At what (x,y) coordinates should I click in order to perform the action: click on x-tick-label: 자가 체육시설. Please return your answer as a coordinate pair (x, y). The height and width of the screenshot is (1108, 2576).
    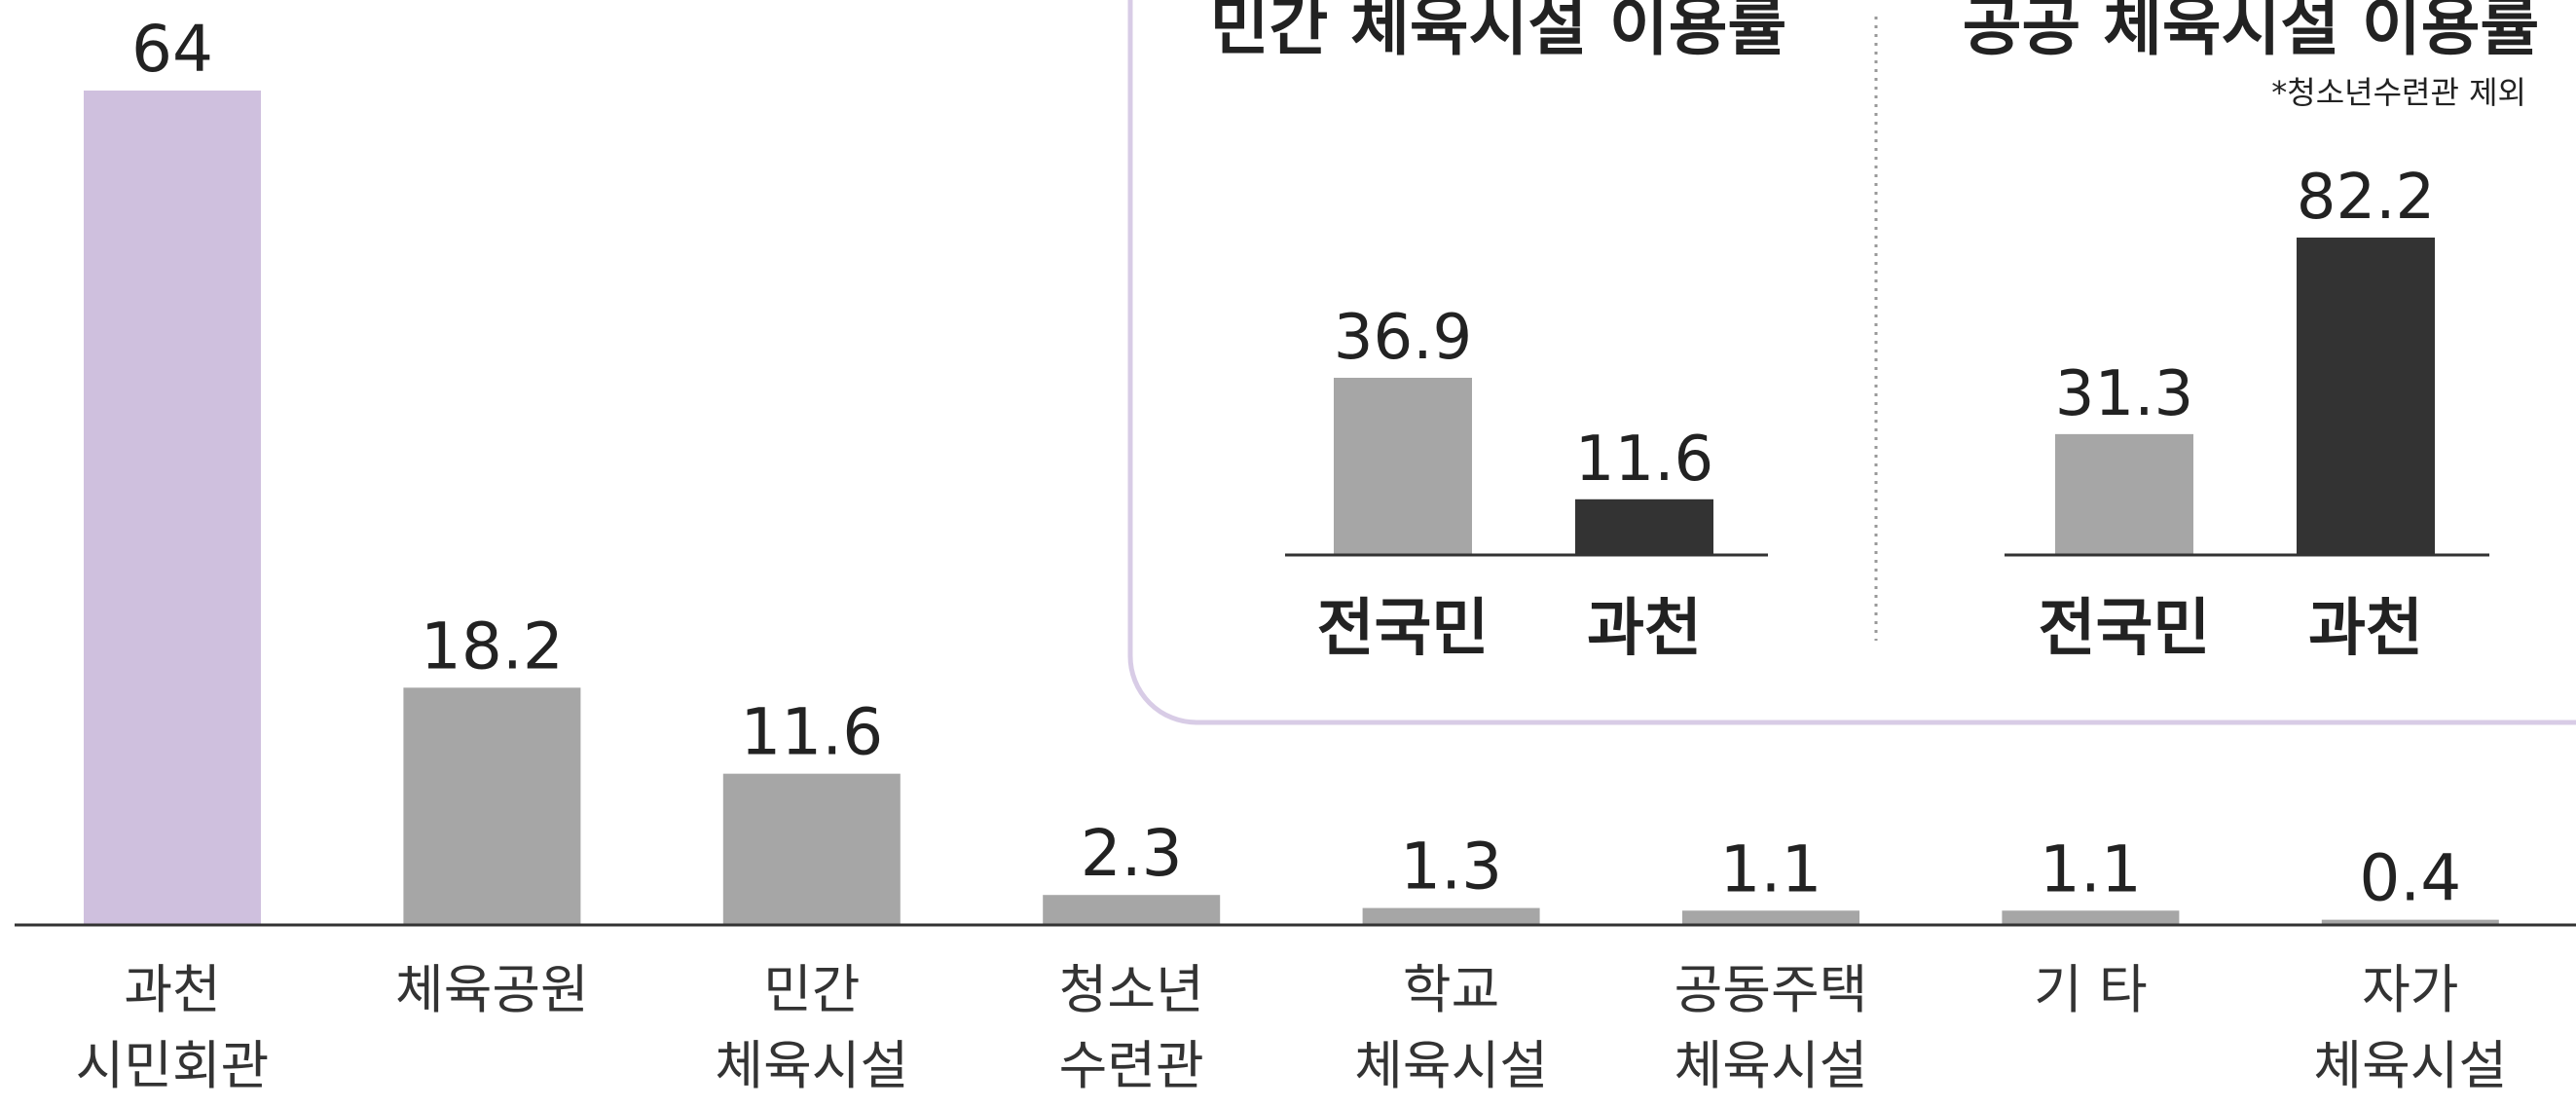
    Looking at the image, I should click on (2410, 1027).